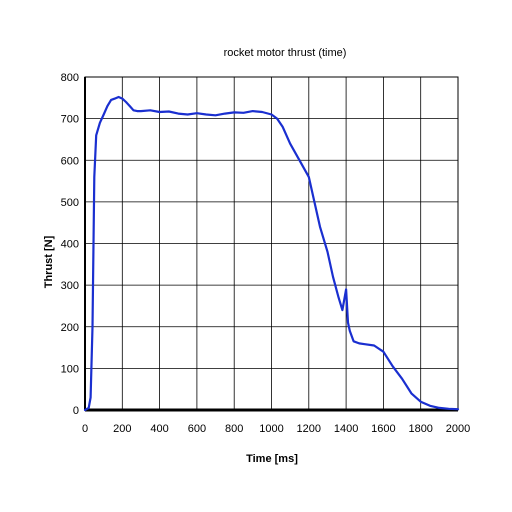 This screenshot has height=512, width=512. I want to click on chart-title: rocket motor thrust (time), so click(285, 53).